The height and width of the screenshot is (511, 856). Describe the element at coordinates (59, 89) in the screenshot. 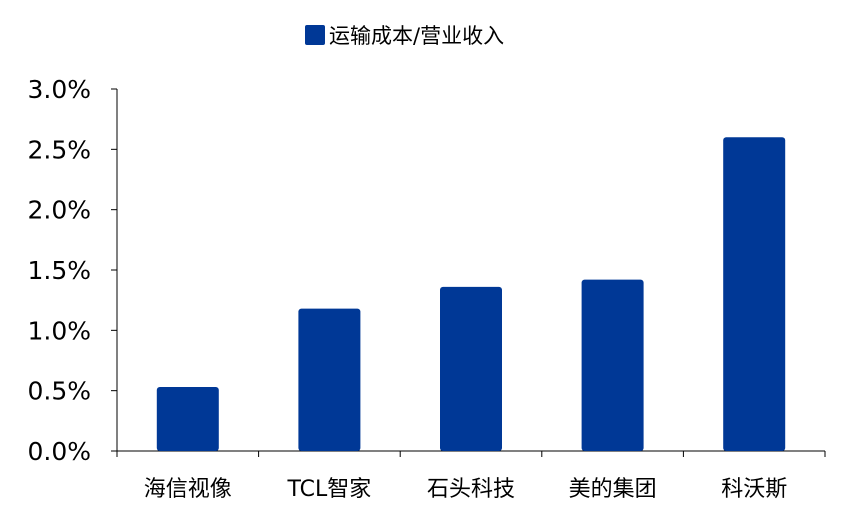

I see `y-tick-label: 3.0%` at that location.